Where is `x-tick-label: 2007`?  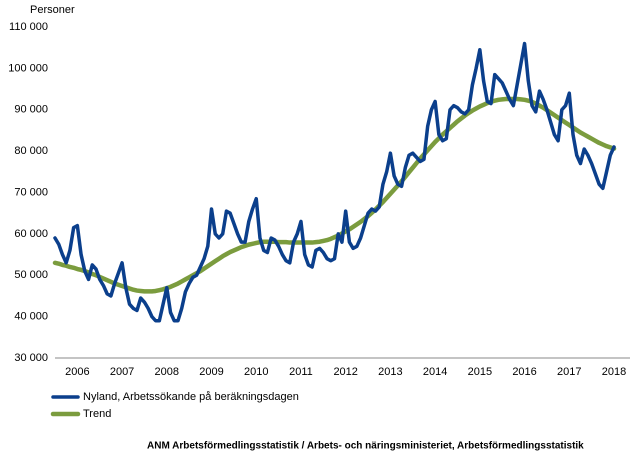 x-tick-label: 2007 is located at coordinates (122, 372).